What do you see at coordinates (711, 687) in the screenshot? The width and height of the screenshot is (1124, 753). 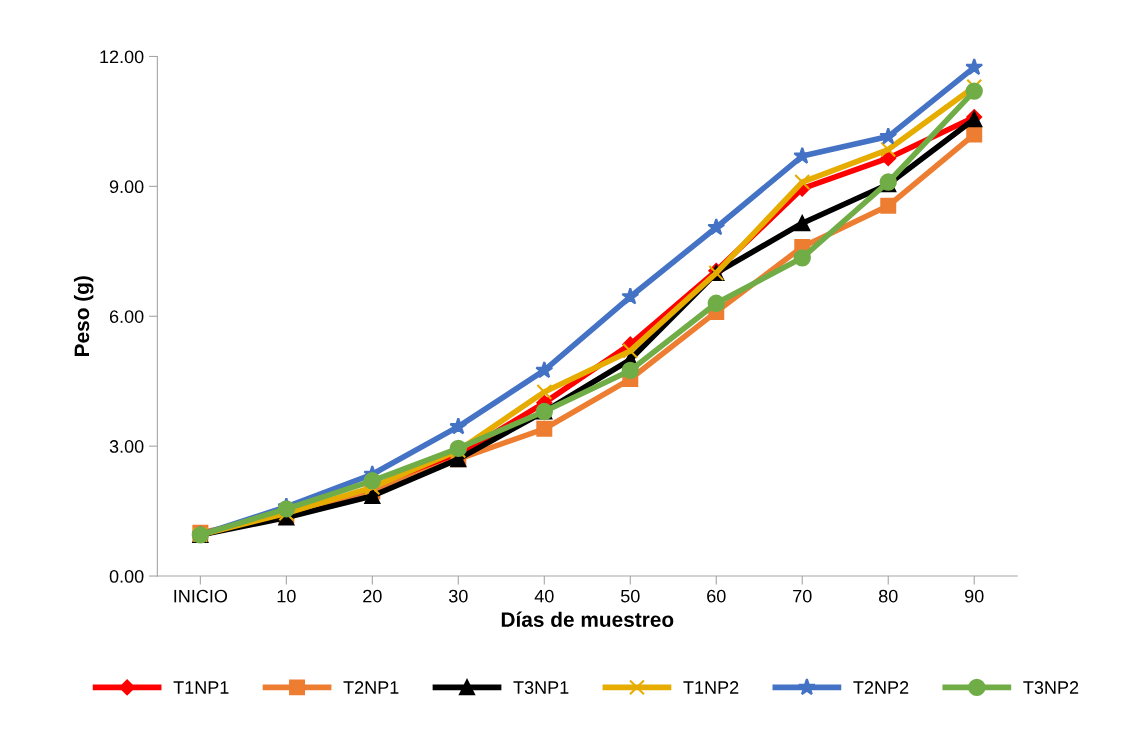 I see `legend-label: T1NP2` at bounding box center [711, 687].